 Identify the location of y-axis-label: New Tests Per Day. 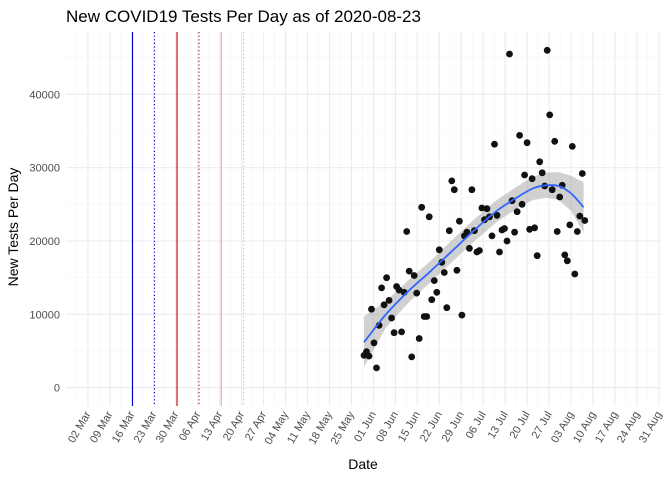
(13, 227).